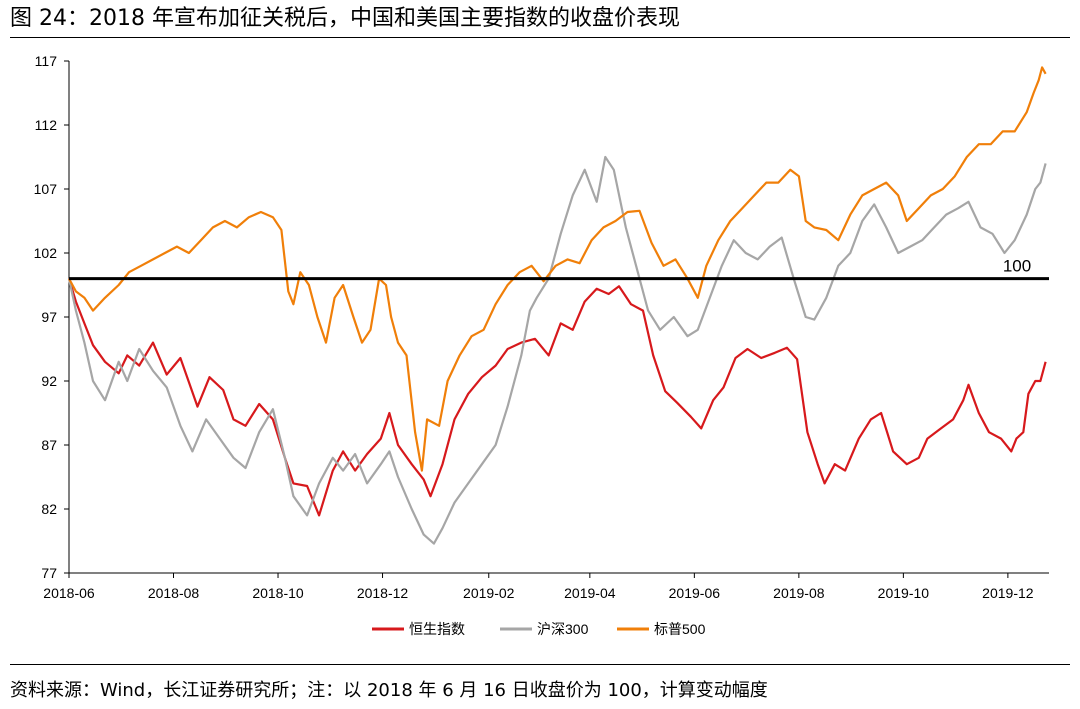 Image resolution: width=1080 pixels, height=709 pixels. Describe the element at coordinates (49, 381) in the screenshot. I see `y-tick-label: 92` at that location.